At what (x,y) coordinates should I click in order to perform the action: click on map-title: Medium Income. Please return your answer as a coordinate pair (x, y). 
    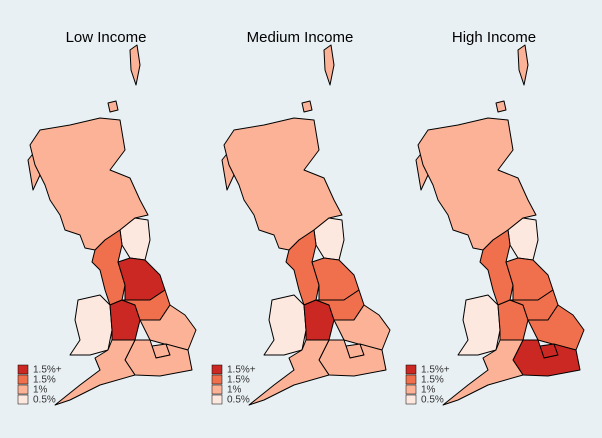
    Looking at the image, I should click on (300, 37).